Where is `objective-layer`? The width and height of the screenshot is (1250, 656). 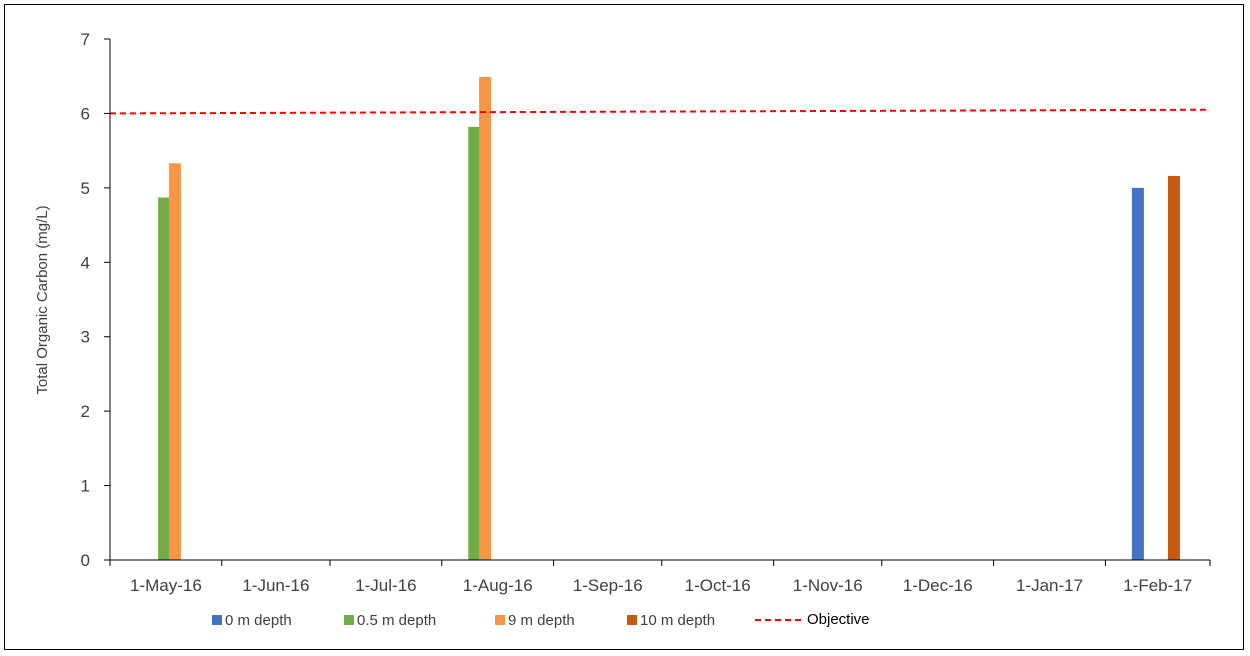 objective-layer is located at coordinates (660, 111).